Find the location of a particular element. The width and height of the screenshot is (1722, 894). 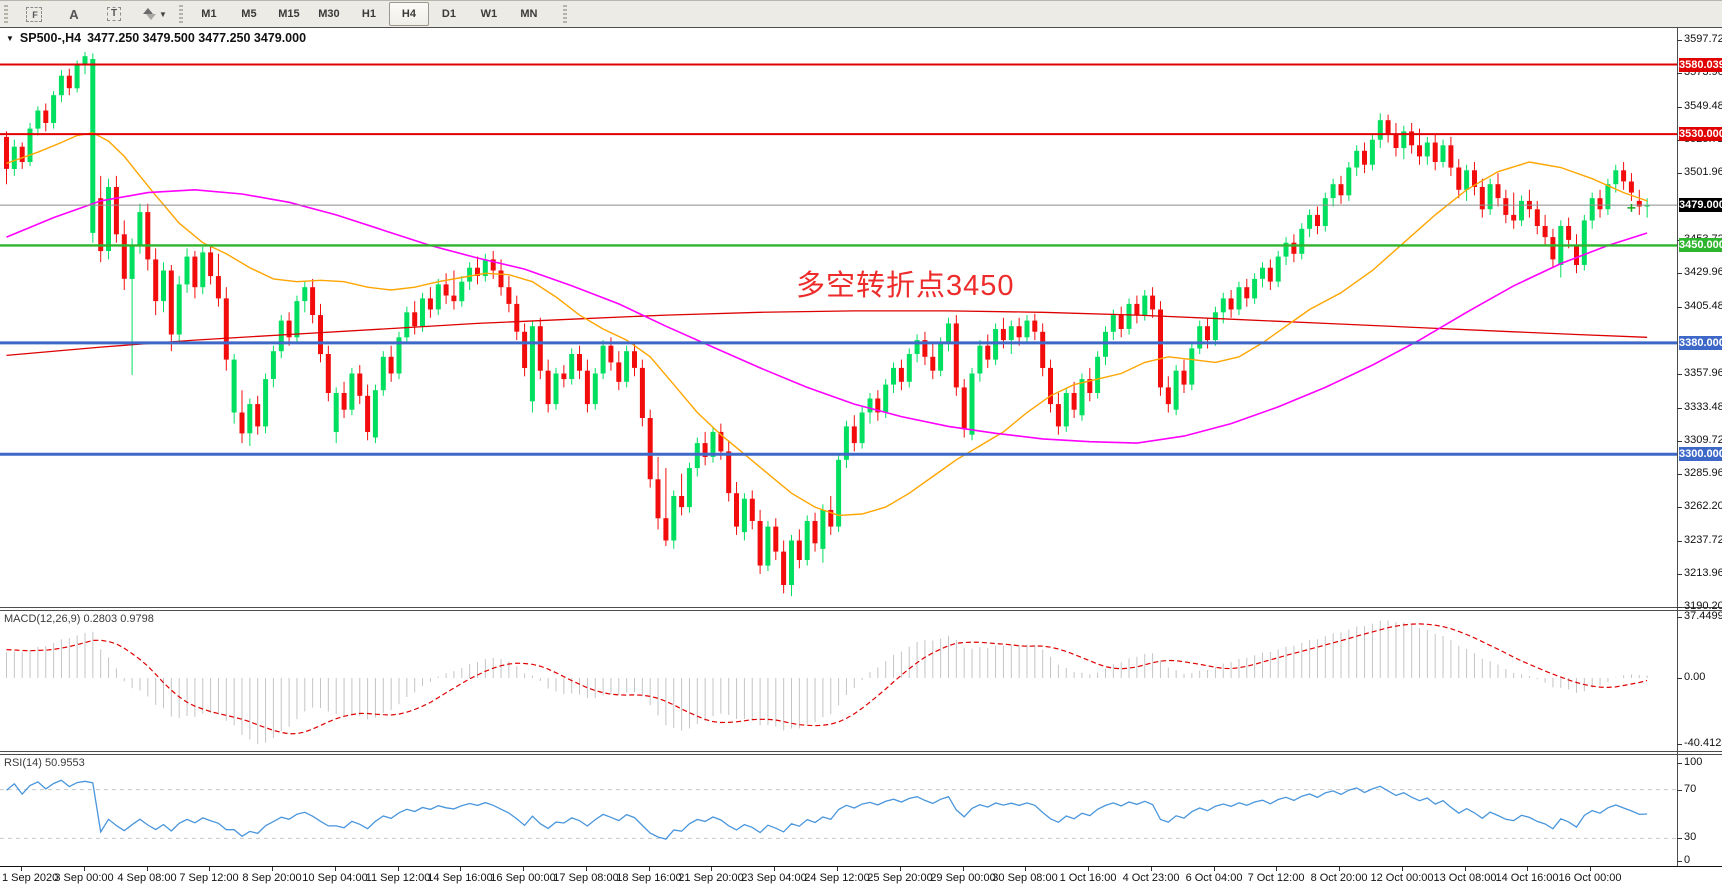

arrows-button: ▼ is located at coordinates (154, 14).